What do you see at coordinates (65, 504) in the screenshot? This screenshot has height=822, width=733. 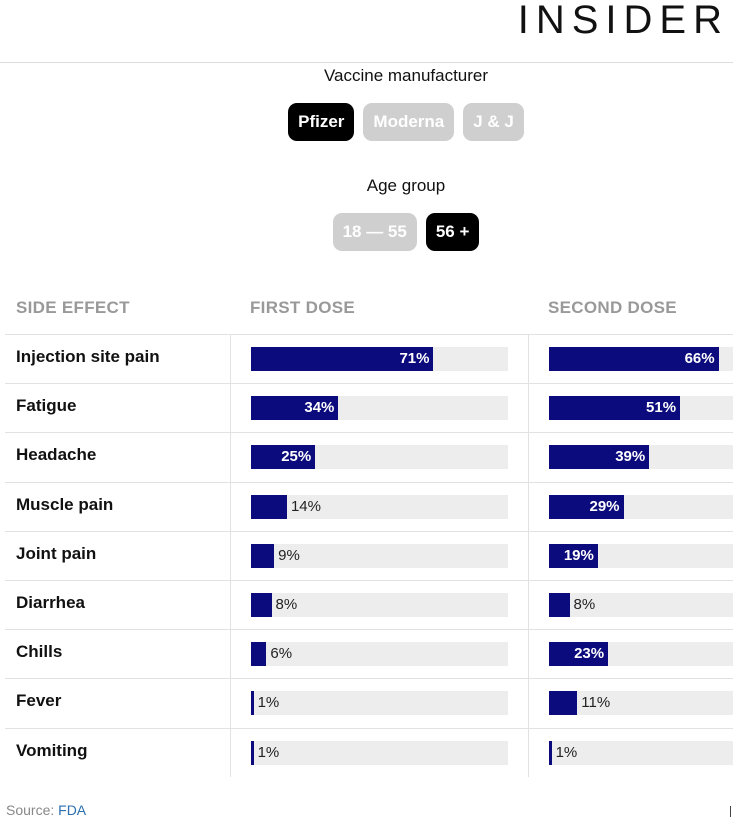 I see `side-effect-label: Muscle pain` at bounding box center [65, 504].